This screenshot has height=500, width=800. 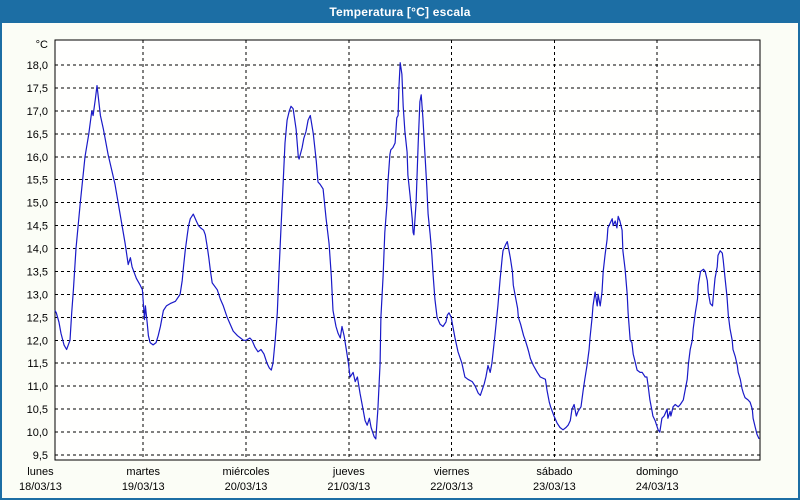 What do you see at coordinates (37, 66) in the screenshot?
I see `y-tick-label: 18,0` at bounding box center [37, 66].